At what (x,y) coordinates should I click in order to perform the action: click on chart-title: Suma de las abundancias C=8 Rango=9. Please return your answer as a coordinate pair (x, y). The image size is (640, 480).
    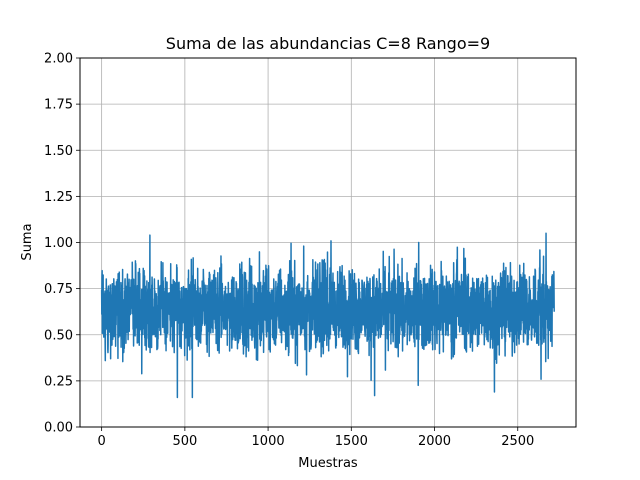
    Looking at the image, I should click on (328, 43).